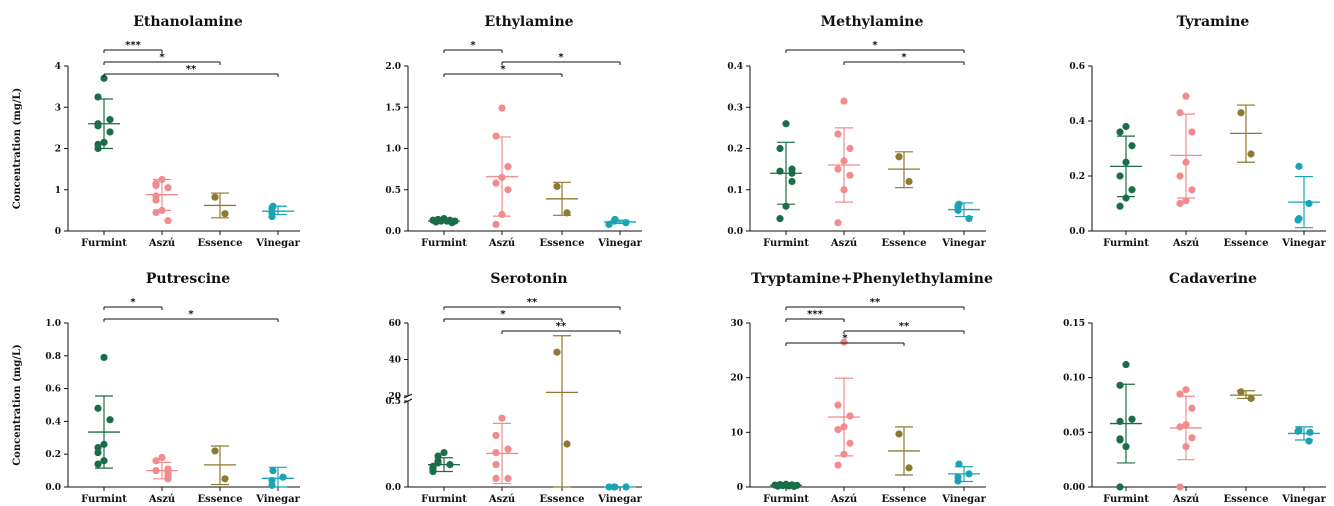 This screenshot has height=506, width=1334. Describe the element at coordinates (872, 279) in the screenshot. I see `panel-title: Tryptamine+Phenylethylamine` at that location.